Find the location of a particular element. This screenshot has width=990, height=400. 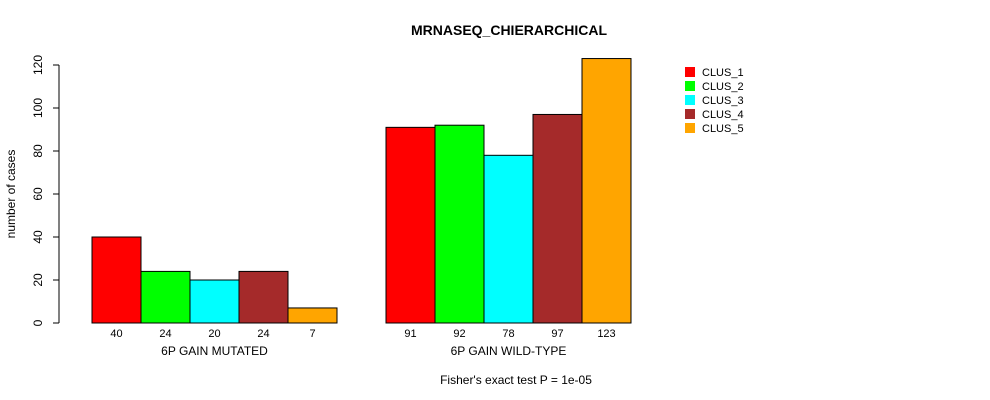

x-axis-label: Fisher's exact test P = 1e-05 is located at coordinates (516, 380).